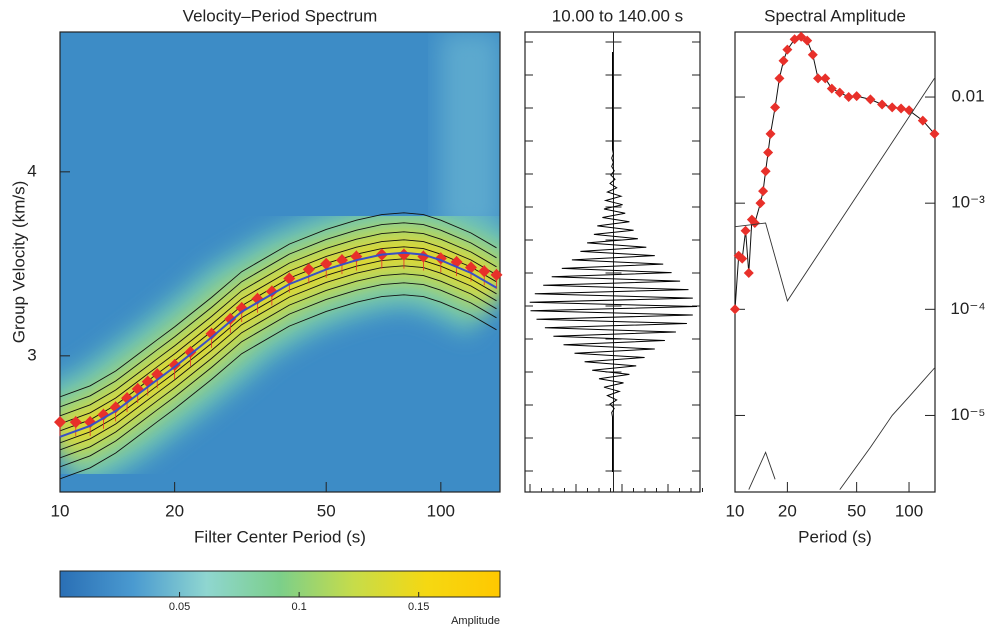 This screenshot has width=996, height=627. I want to click on x-axis-label: Filter Center Period (s), so click(280, 536).